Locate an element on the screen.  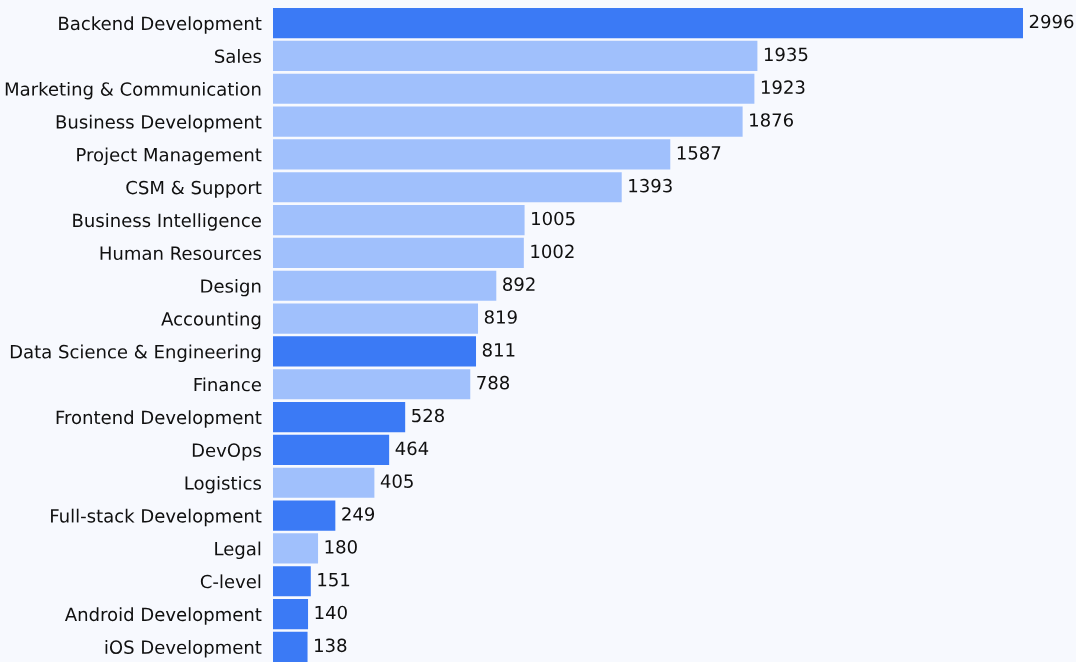
y-tick-label: Frontend Development is located at coordinates (159, 419).